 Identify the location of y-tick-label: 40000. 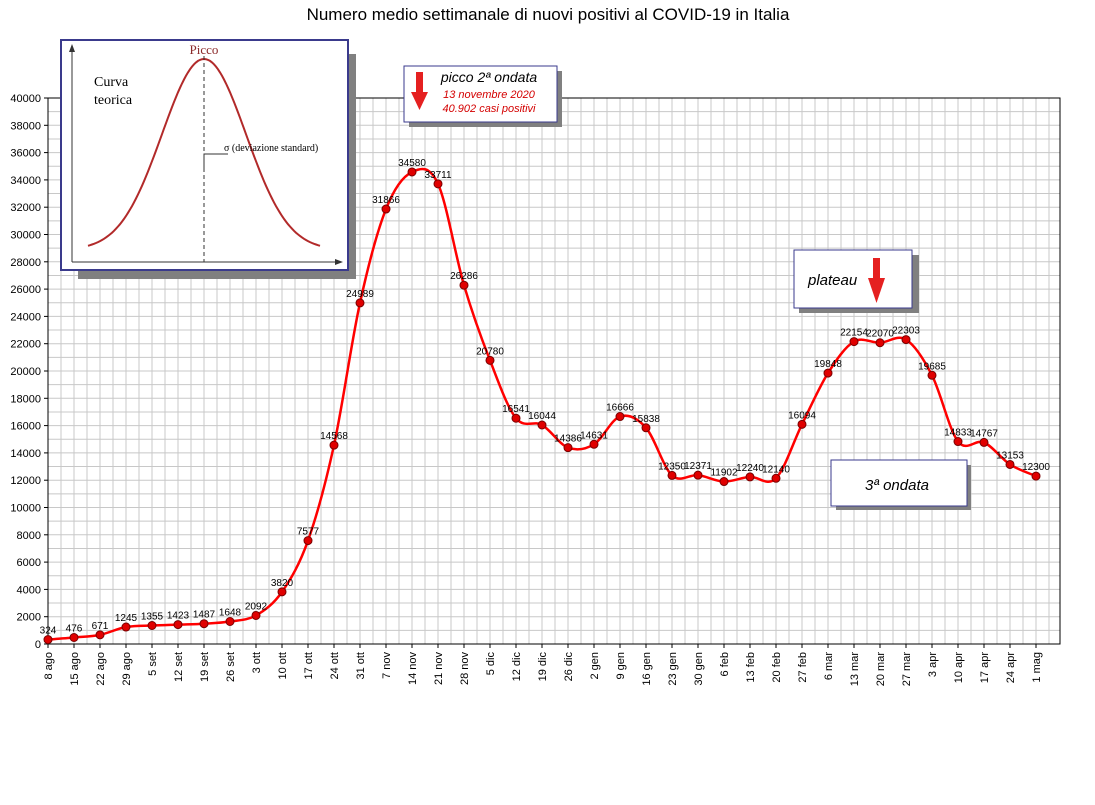
(25, 99).